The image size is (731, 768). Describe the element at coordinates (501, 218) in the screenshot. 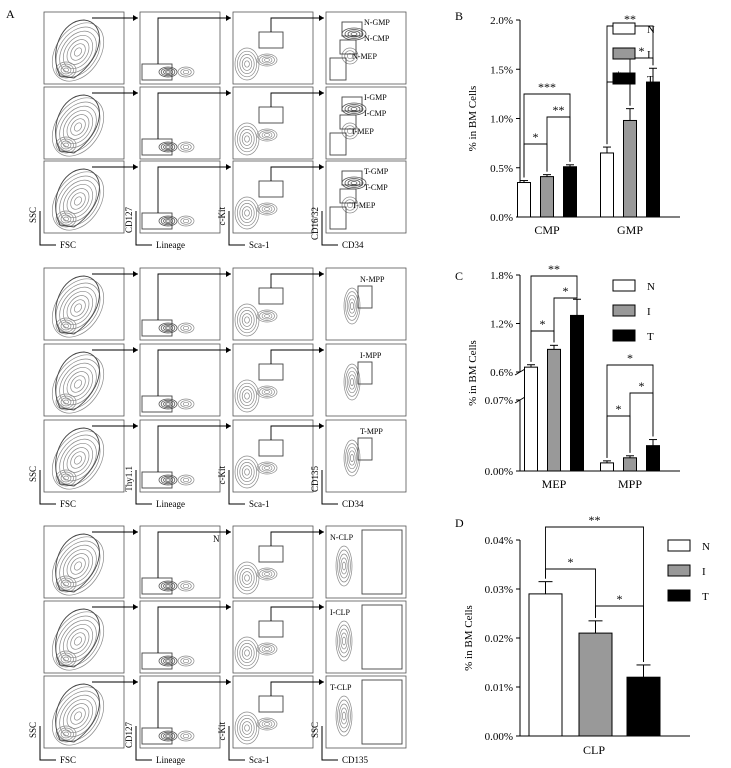

I see `y-tick-label: 0.0%` at that location.